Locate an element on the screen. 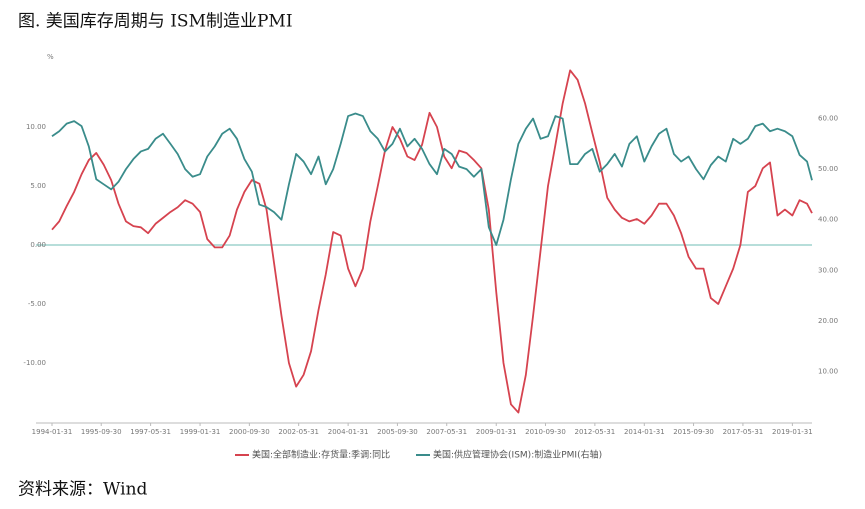 This screenshot has width=865, height=509. y2-tick-label: 20.00 is located at coordinates (828, 321).